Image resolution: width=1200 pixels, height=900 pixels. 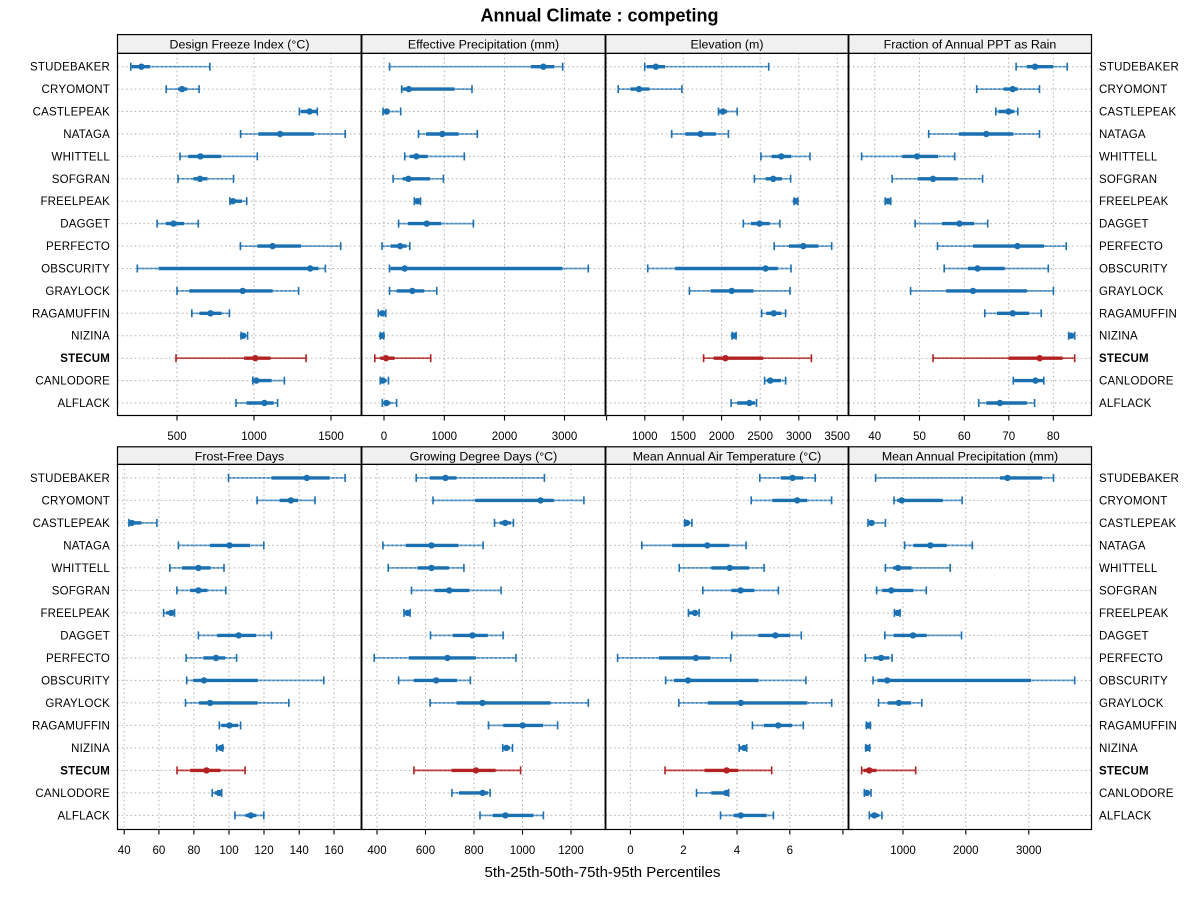 I want to click on svg-text: 50, so click(x=919, y=437).